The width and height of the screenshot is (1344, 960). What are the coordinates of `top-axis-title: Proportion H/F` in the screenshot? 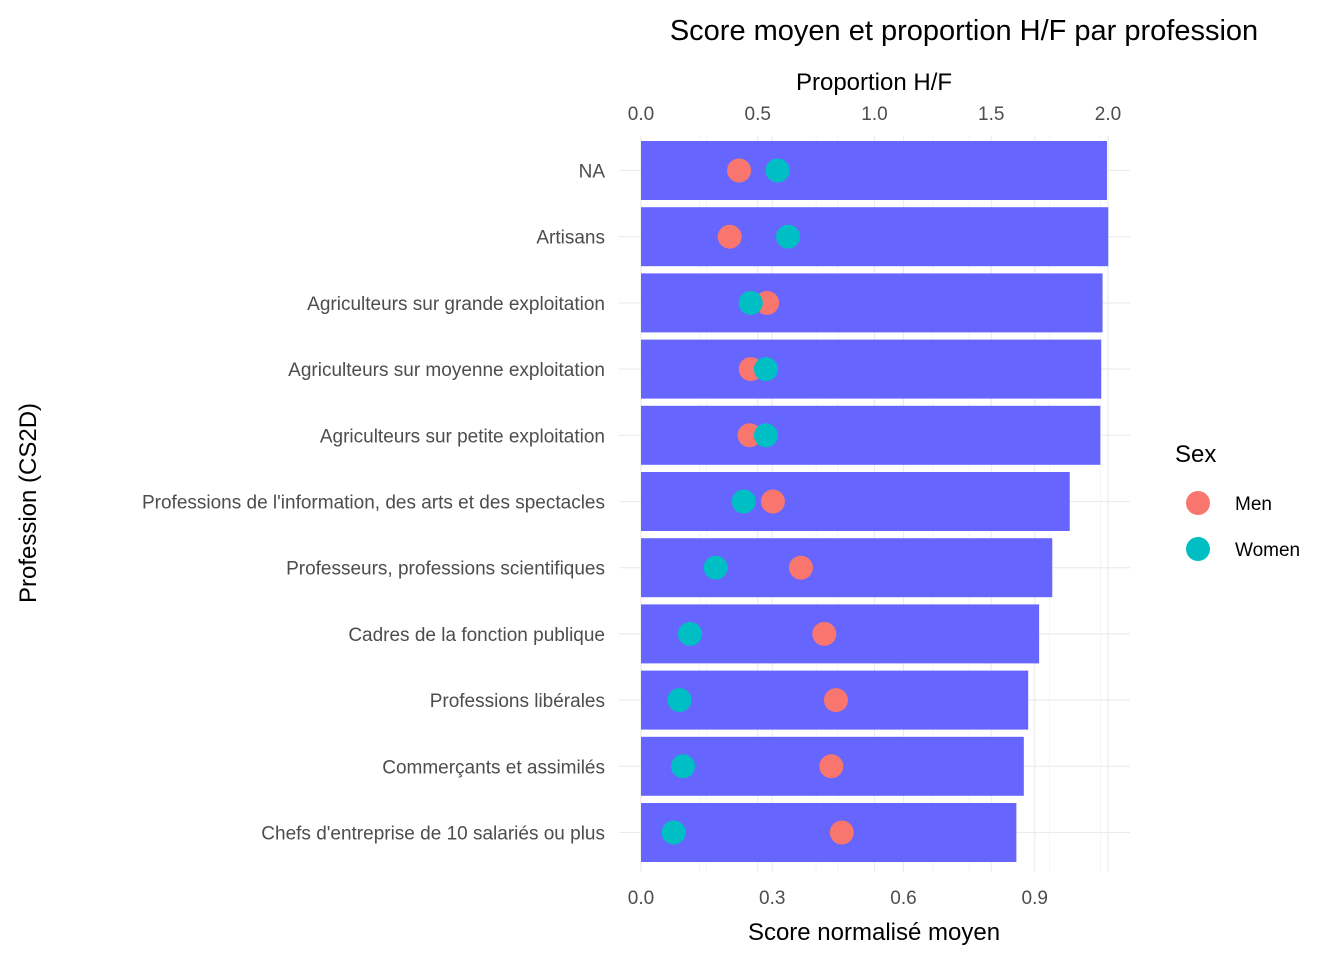 It's located at (874, 82).